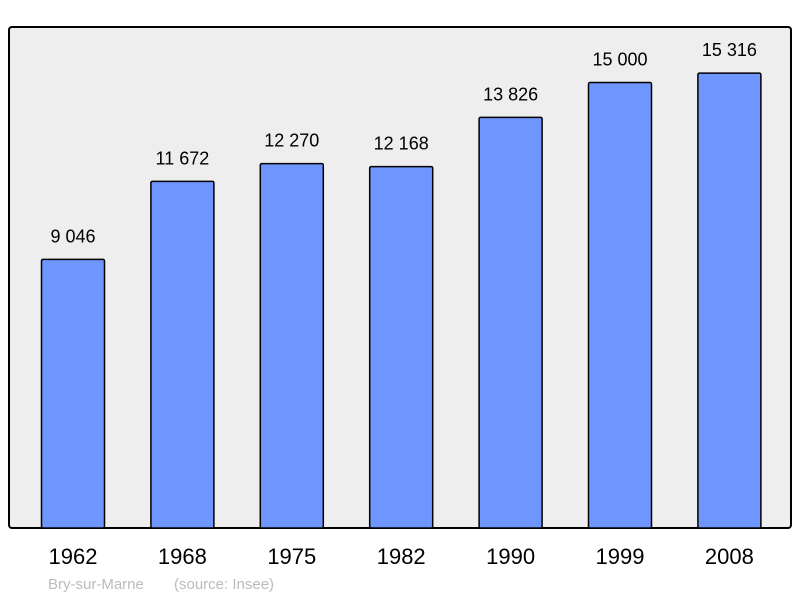 The width and height of the screenshot is (800, 598). I want to click on bar-1982, so click(401, 347).